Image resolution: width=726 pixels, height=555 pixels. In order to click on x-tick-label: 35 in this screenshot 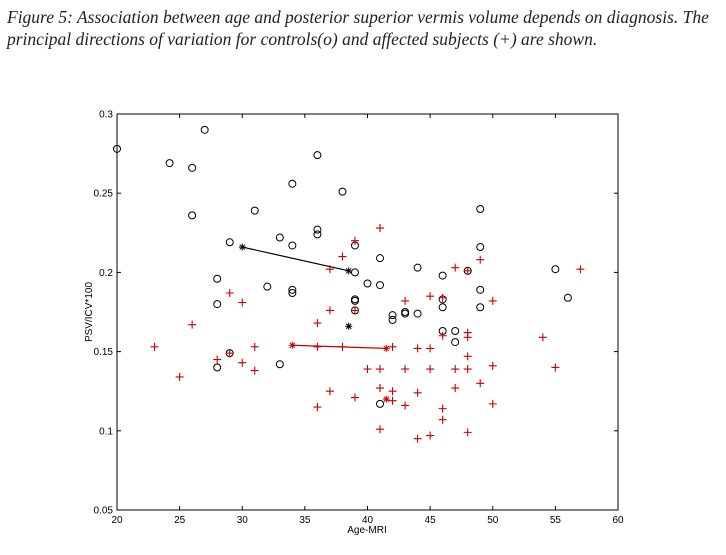, I will do `click(305, 520)`.